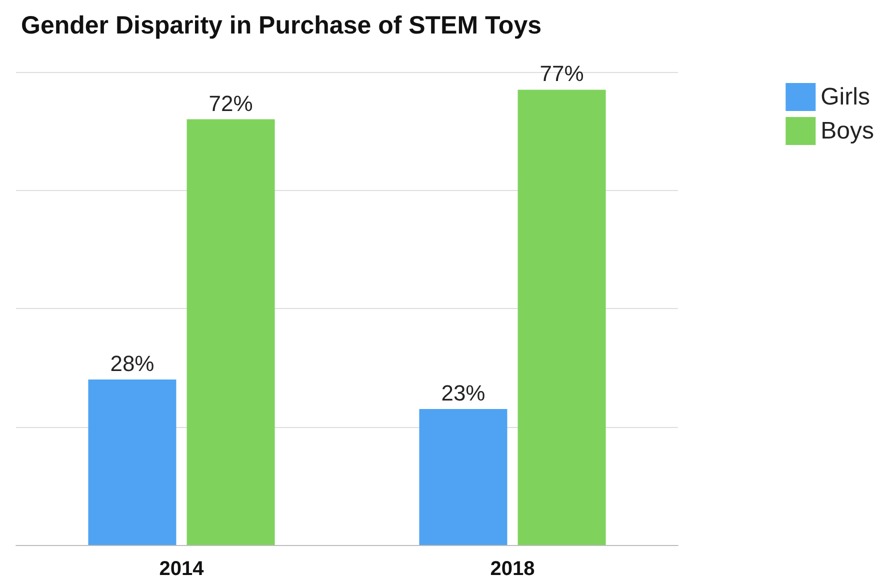  Describe the element at coordinates (132, 363) in the screenshot. I see `data-label: 28%` at that location.